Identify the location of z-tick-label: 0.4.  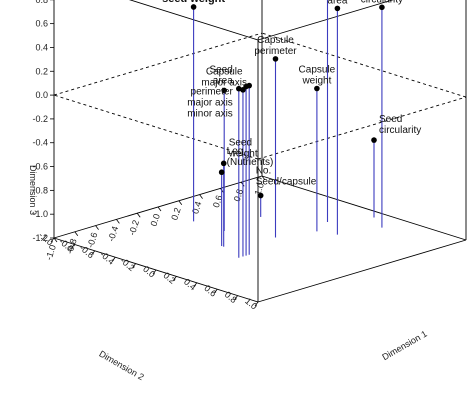
(41, 47).